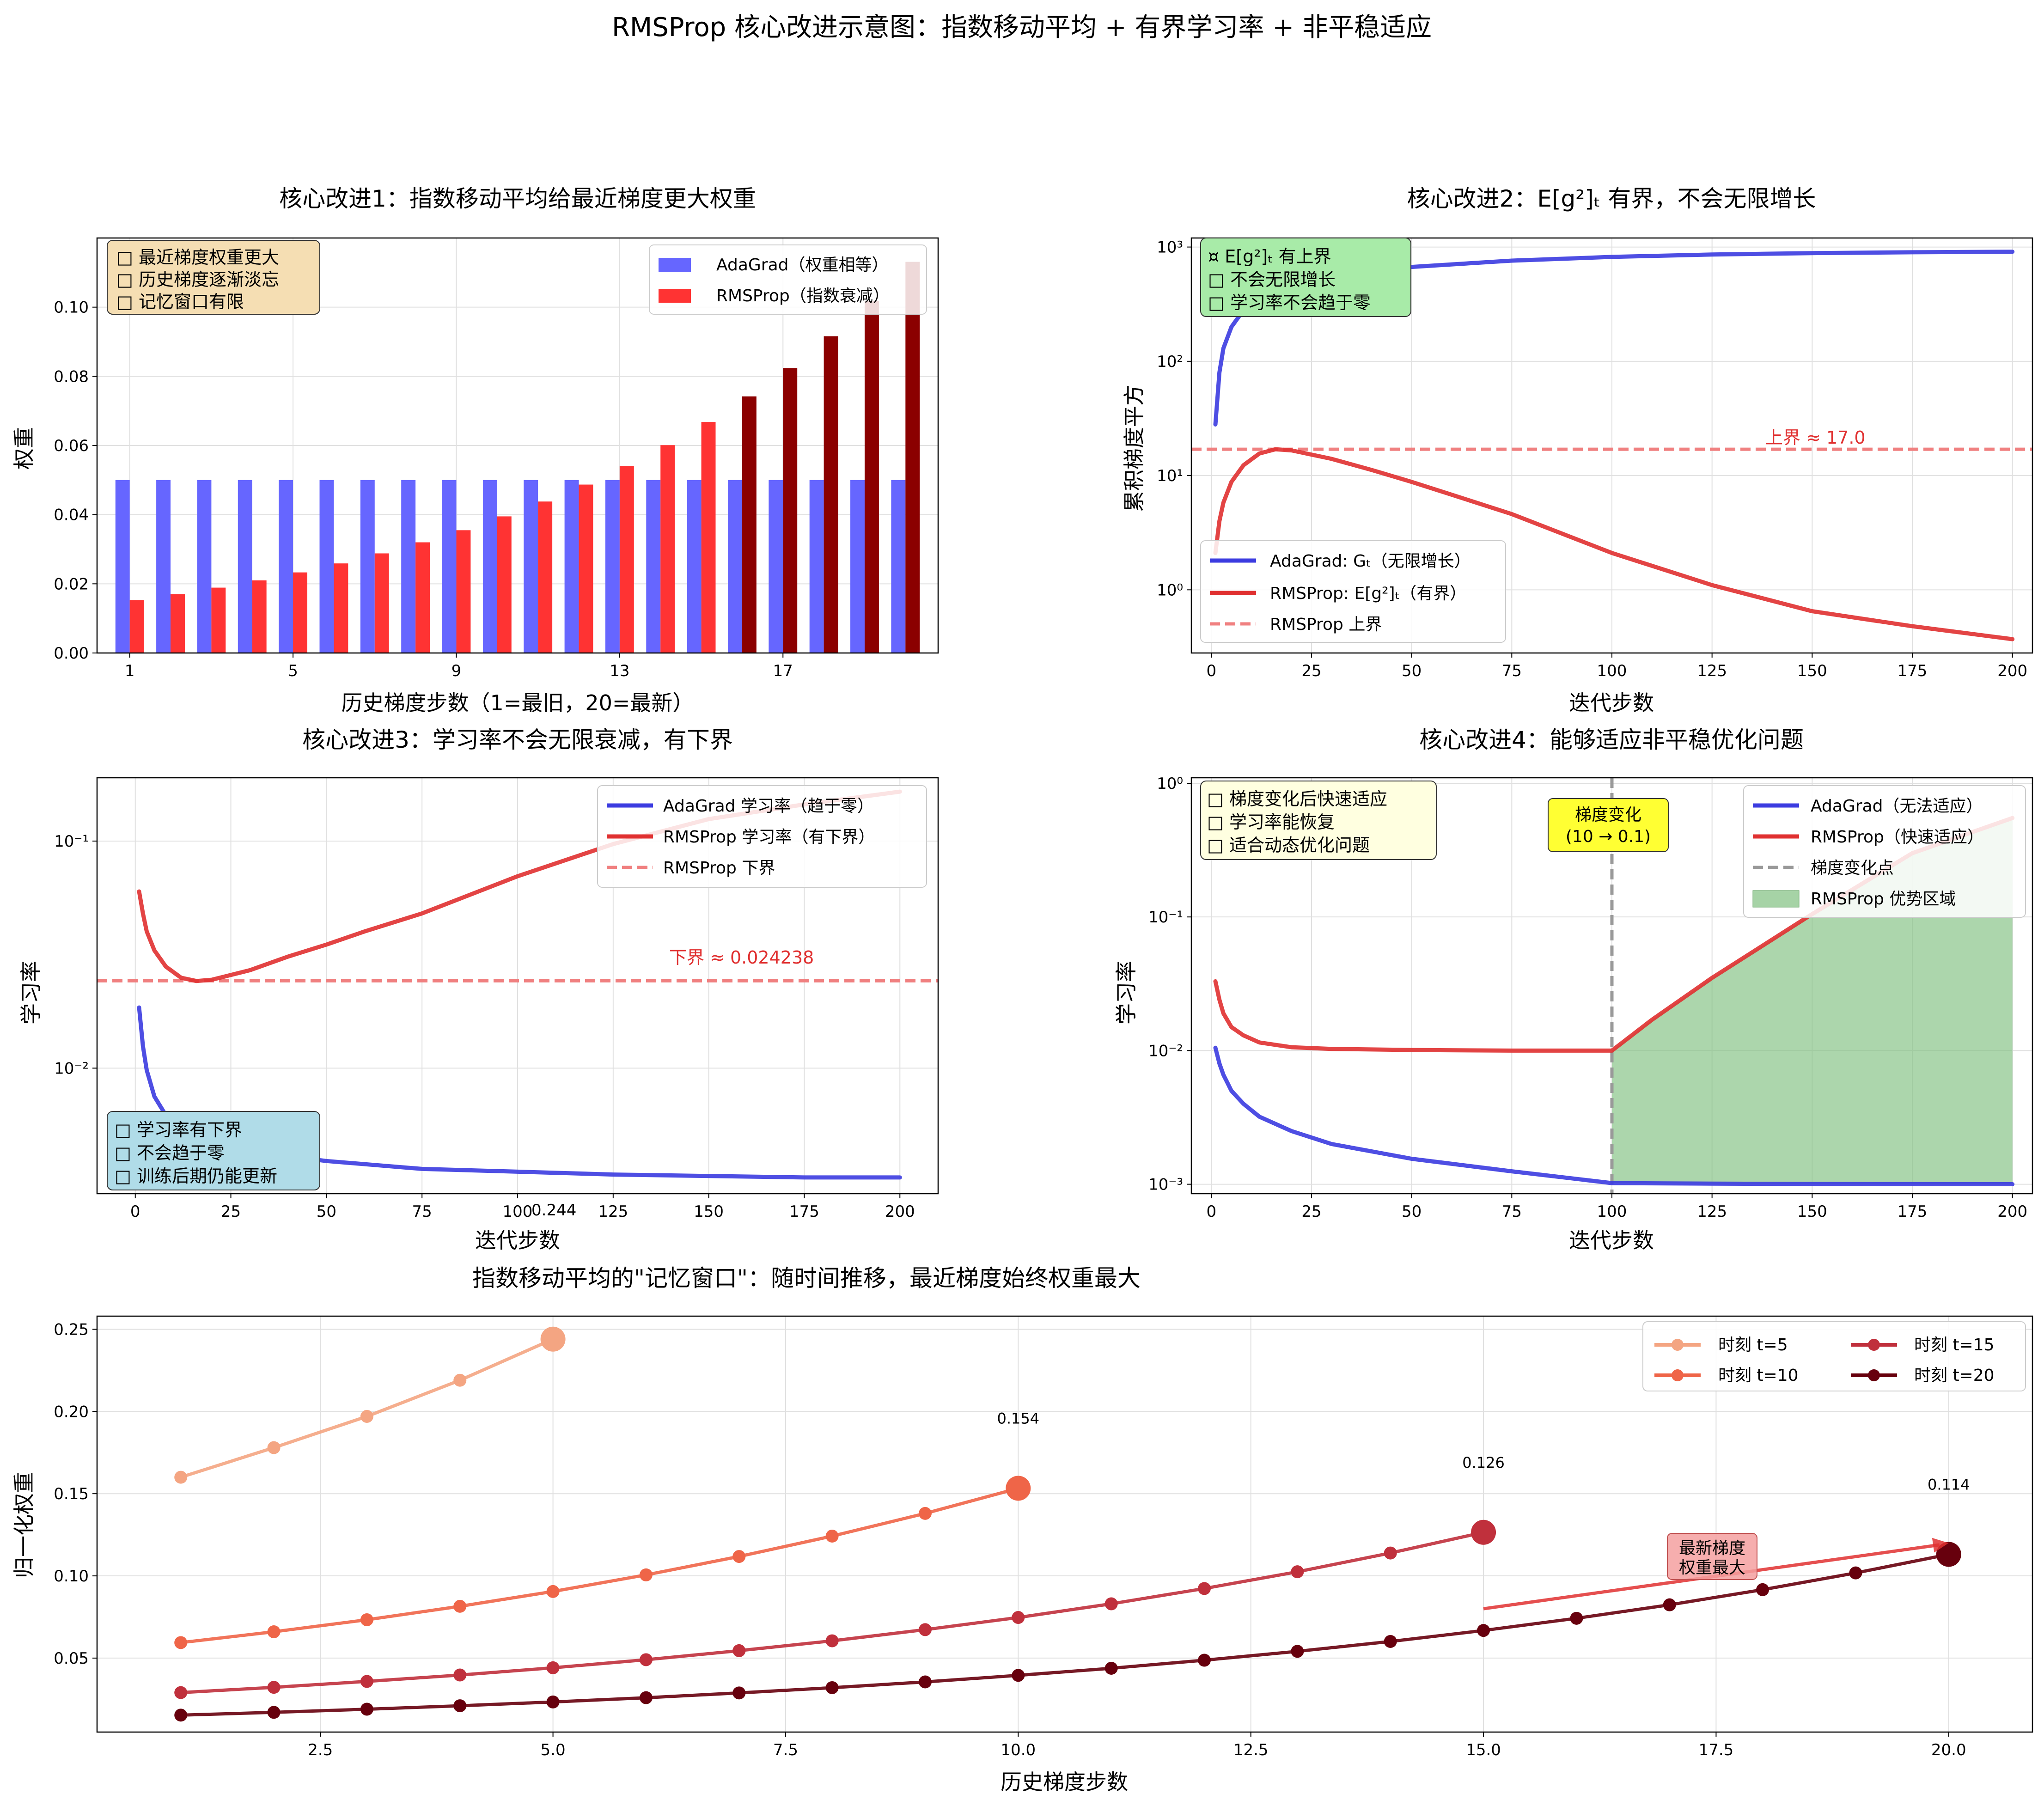 The width and height of the screenshot is (2044, 1806). Describe the element at coordinates (1712, 1568) in the screenshot. I see `annotation-line: 权重最大` at that location.